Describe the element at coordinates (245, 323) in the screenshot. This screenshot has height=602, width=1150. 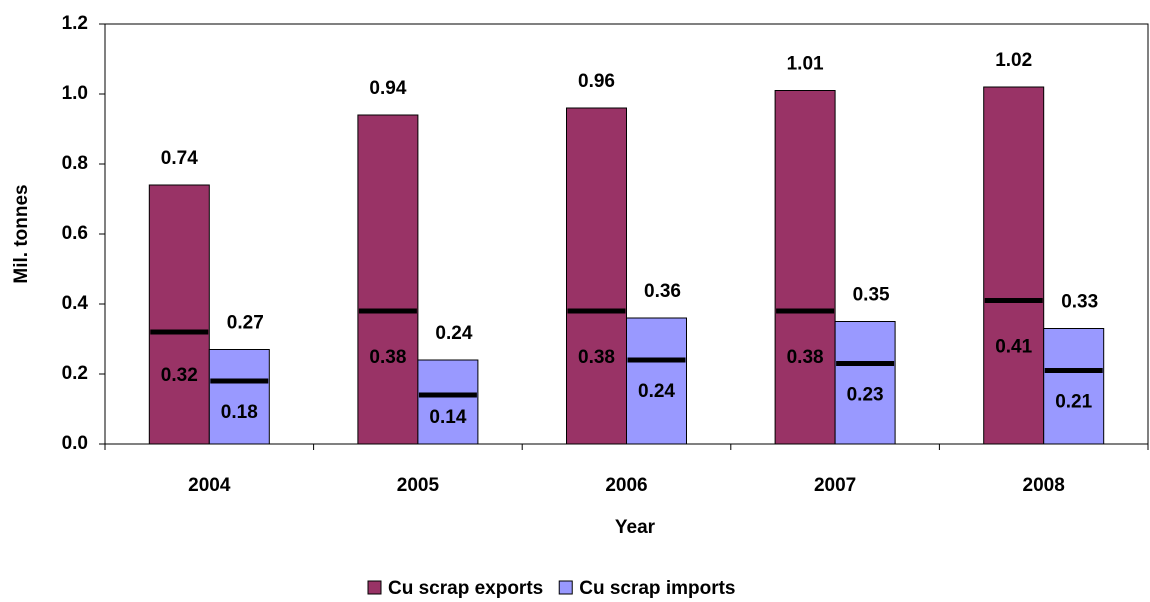
I see `value-label: 0.27` at that location.